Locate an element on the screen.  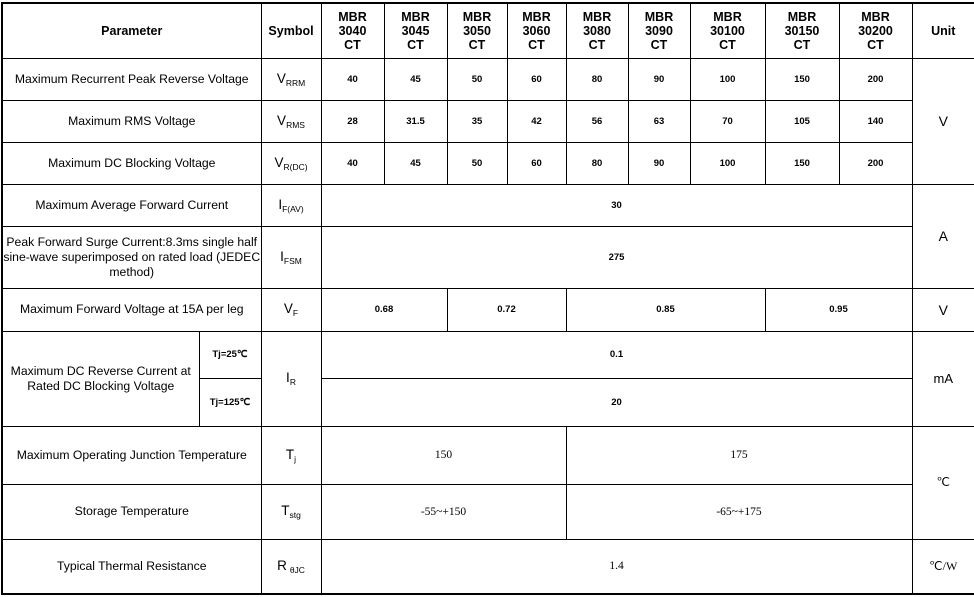
vrrm-value-cell: 150 is located at coordinates (802, 79).